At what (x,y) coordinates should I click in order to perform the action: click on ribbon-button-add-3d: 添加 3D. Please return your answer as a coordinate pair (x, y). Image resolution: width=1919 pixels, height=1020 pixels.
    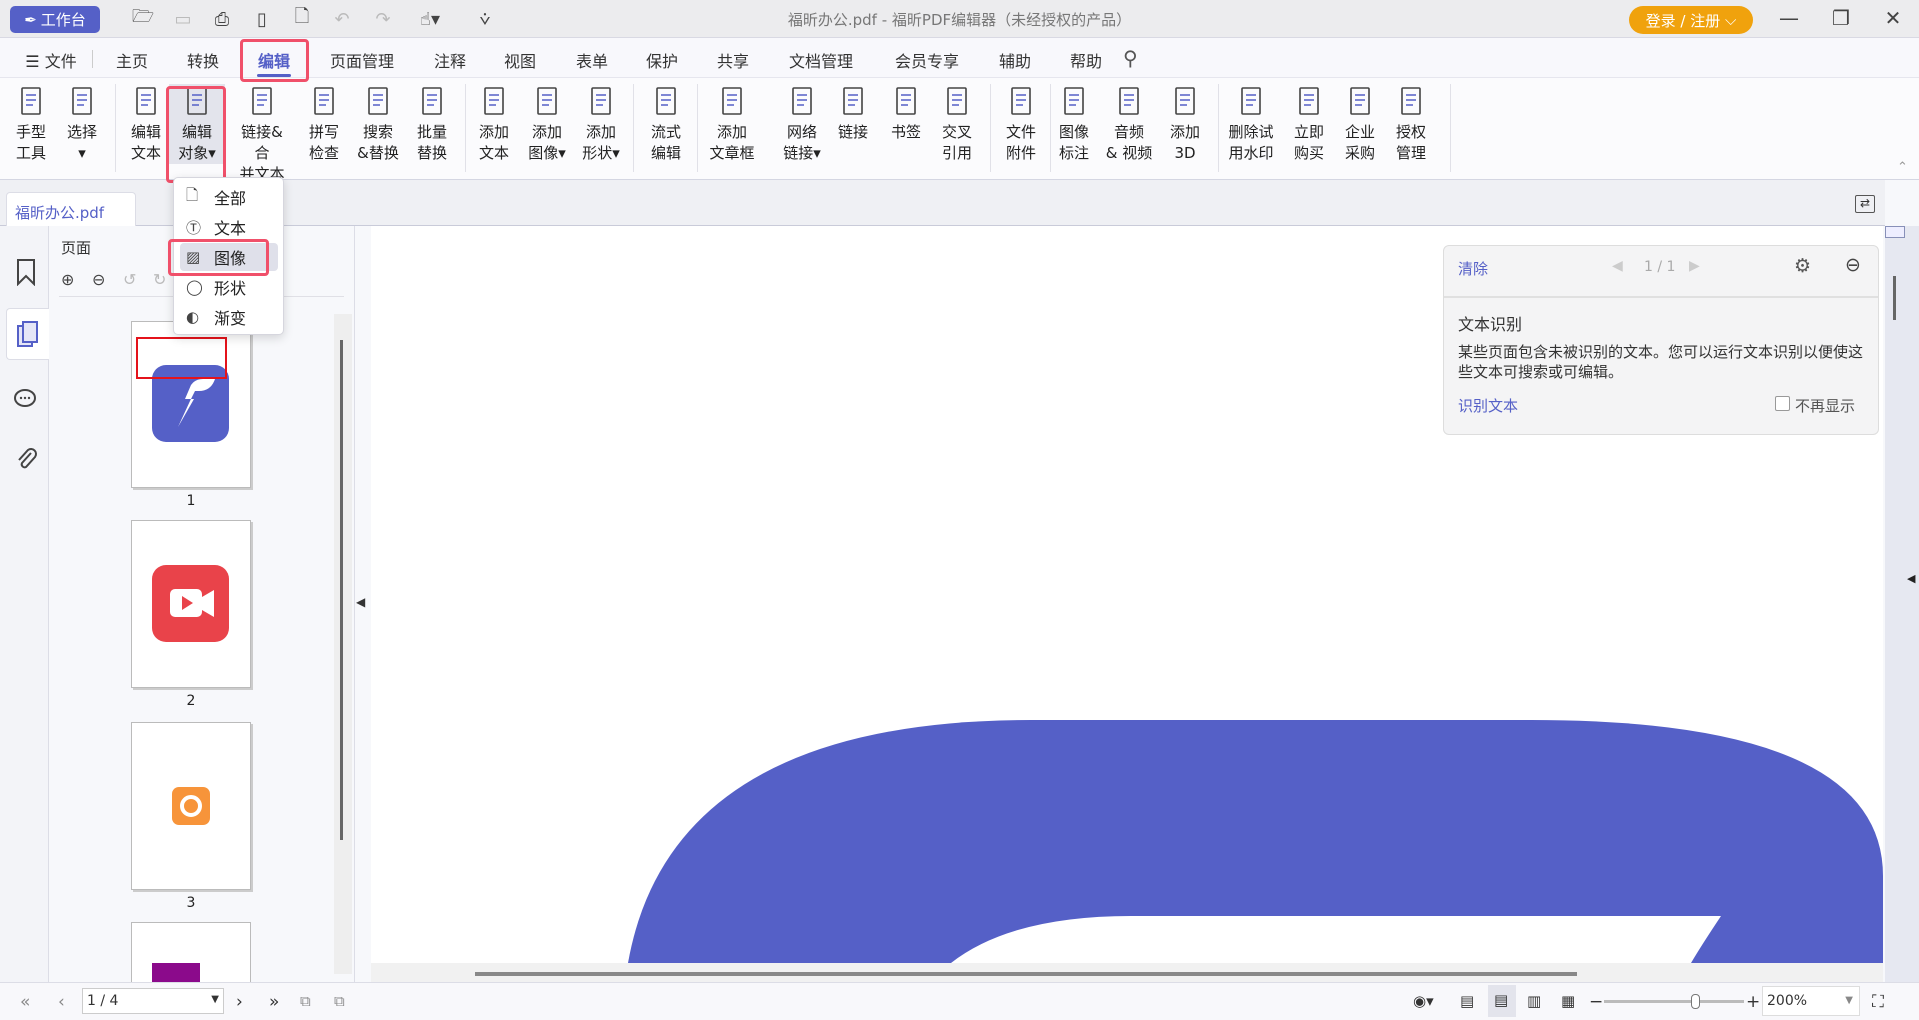
    Looking at the image, I should click on (1185, 124).